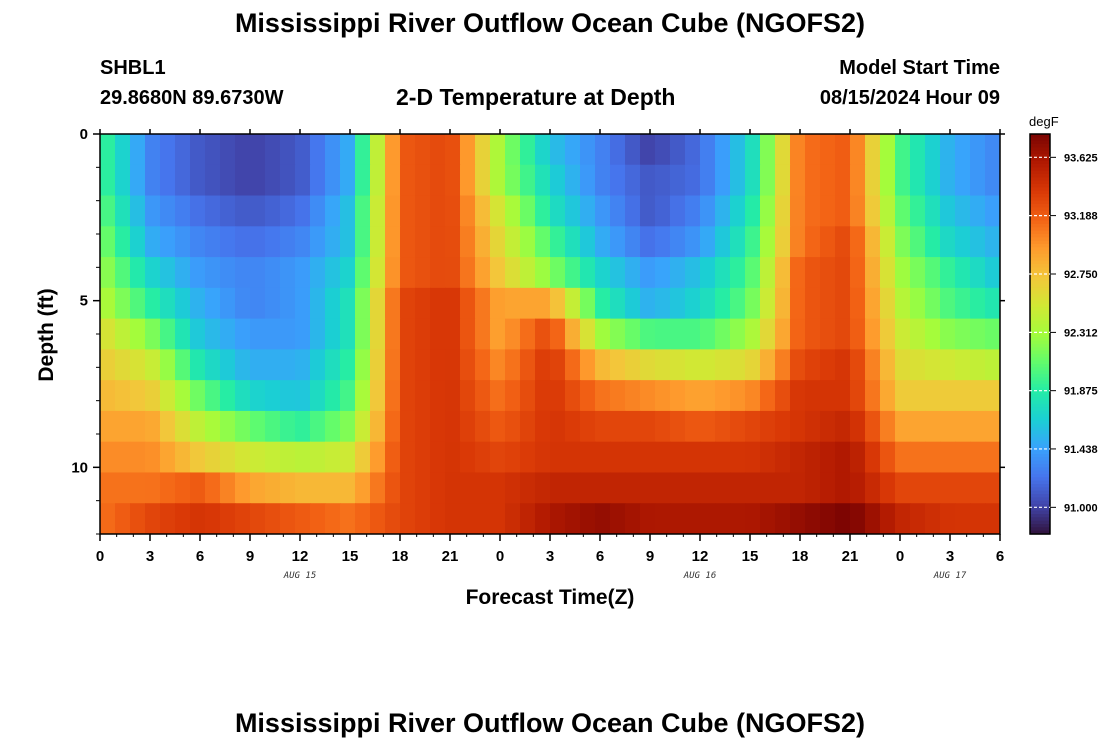 This screenshot has height=750, width=1100. I want to click on colorbar-frame, so click(1040, 334).